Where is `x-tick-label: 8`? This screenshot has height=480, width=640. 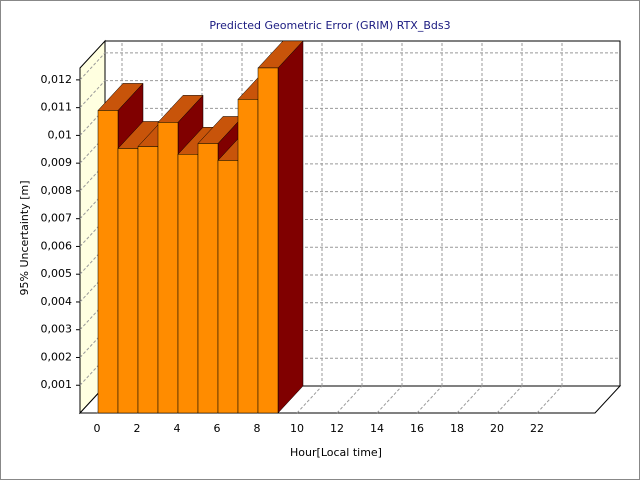
x-tick-label: 8 is located at coordinates (257, 428).